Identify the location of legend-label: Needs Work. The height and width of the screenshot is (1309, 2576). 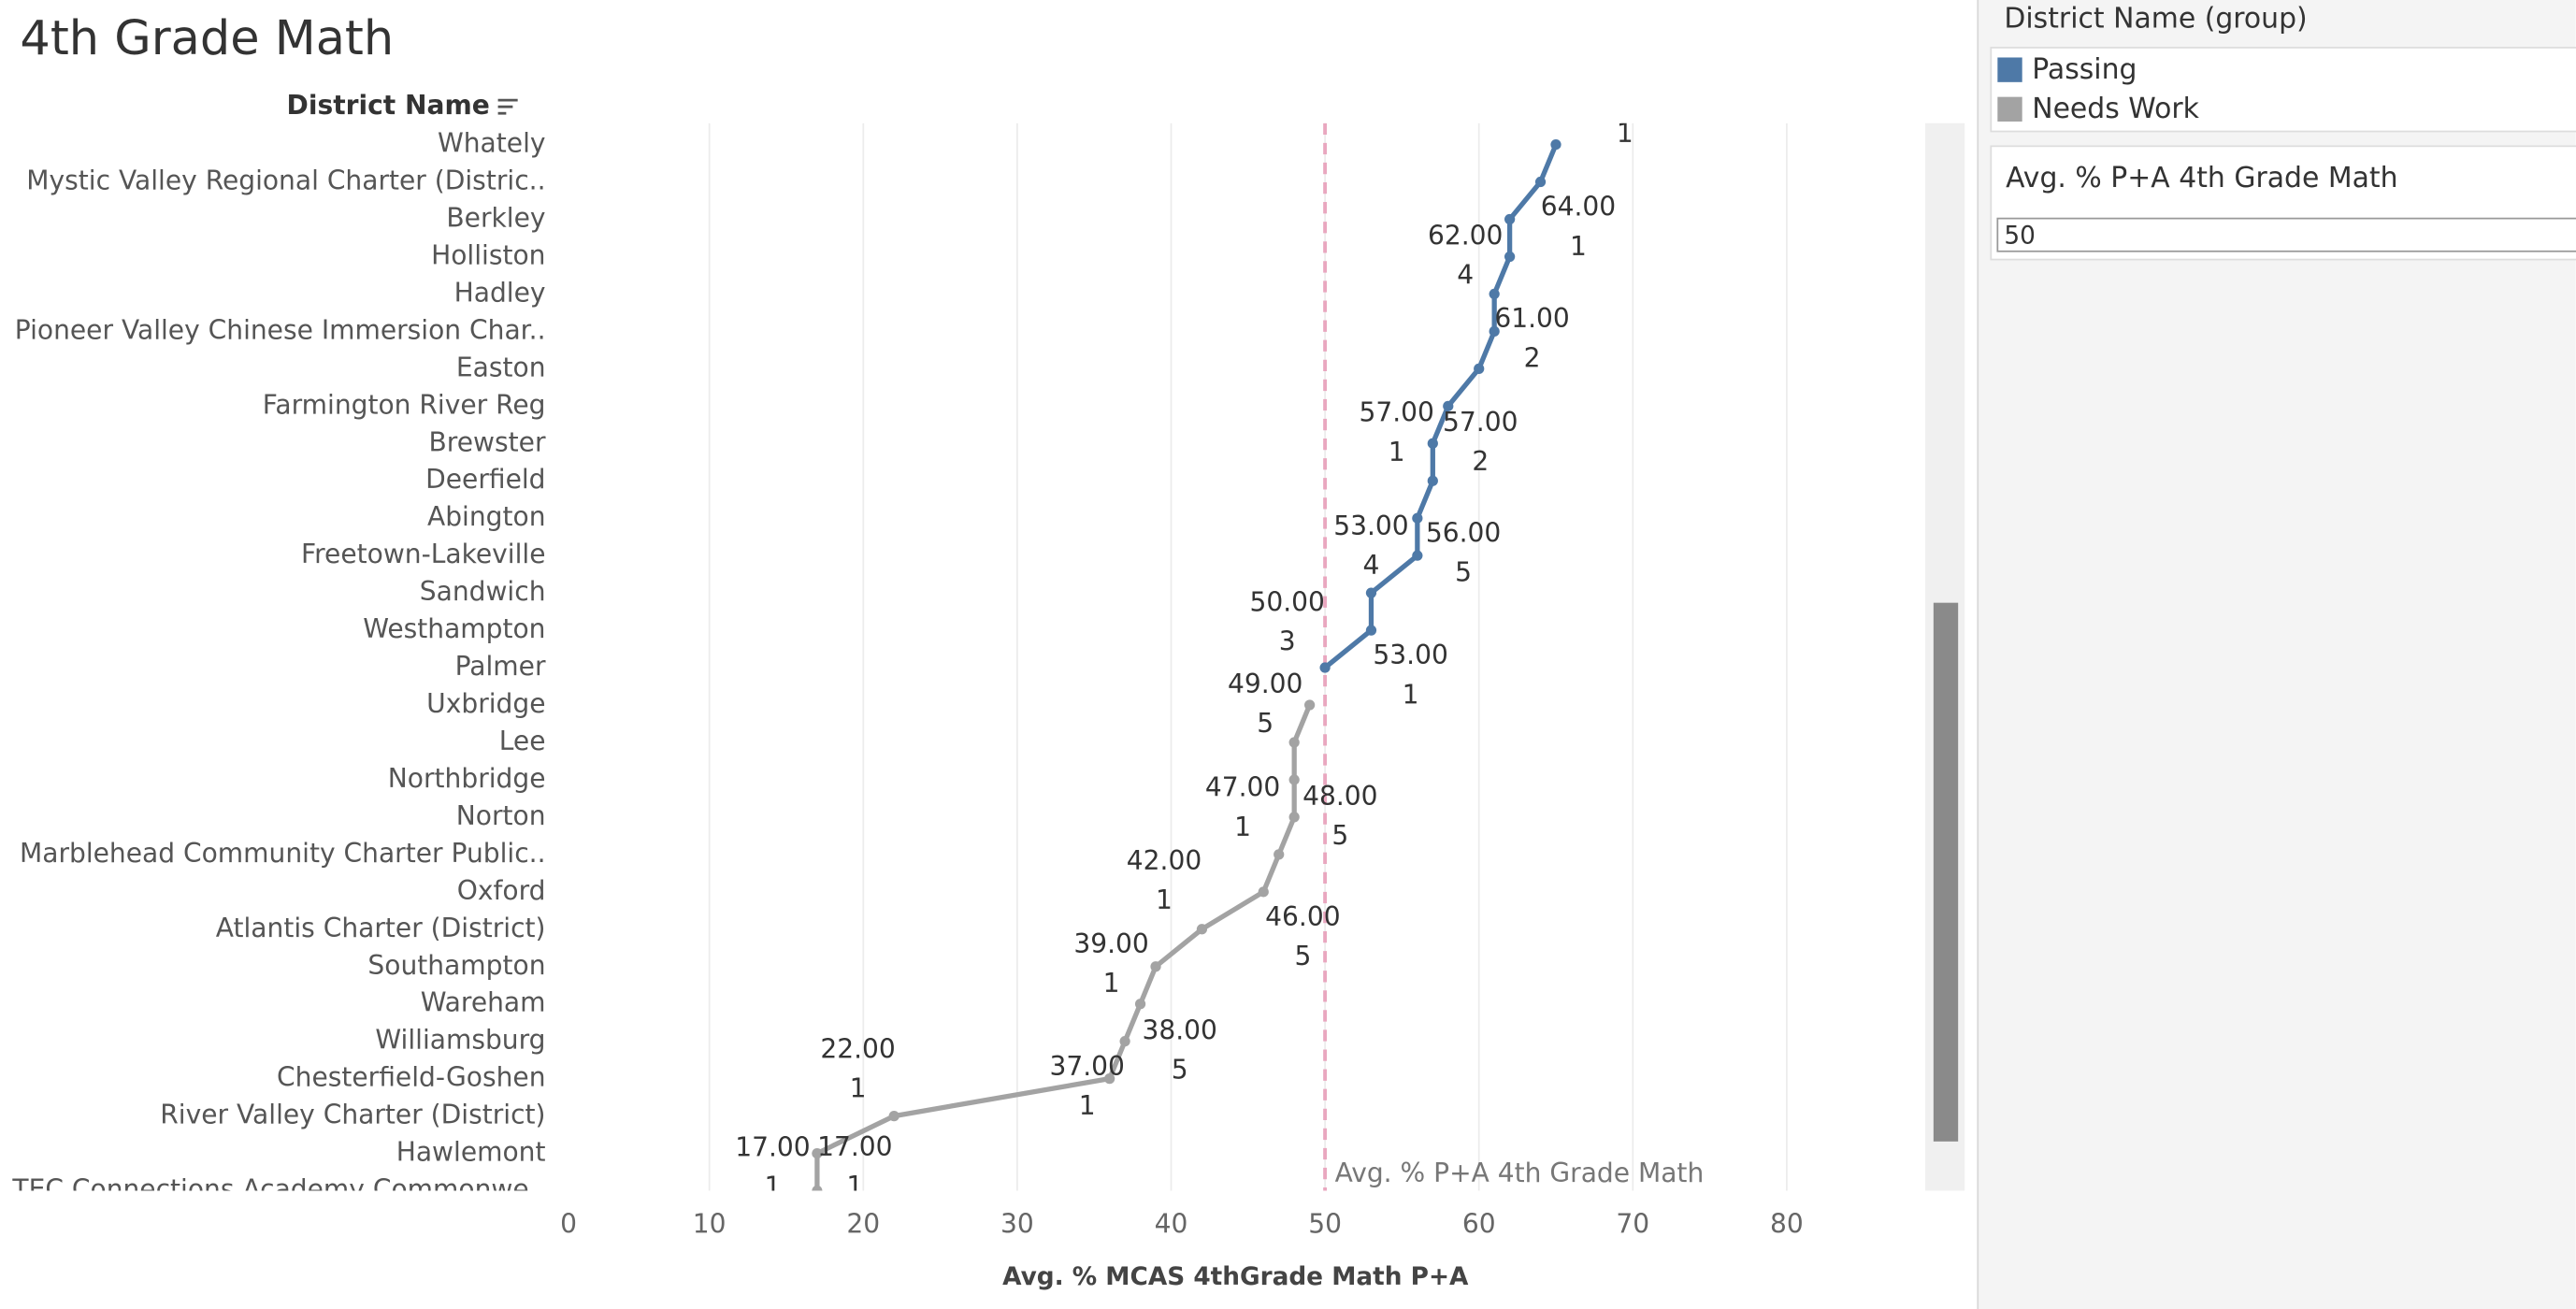
(2116, 109).